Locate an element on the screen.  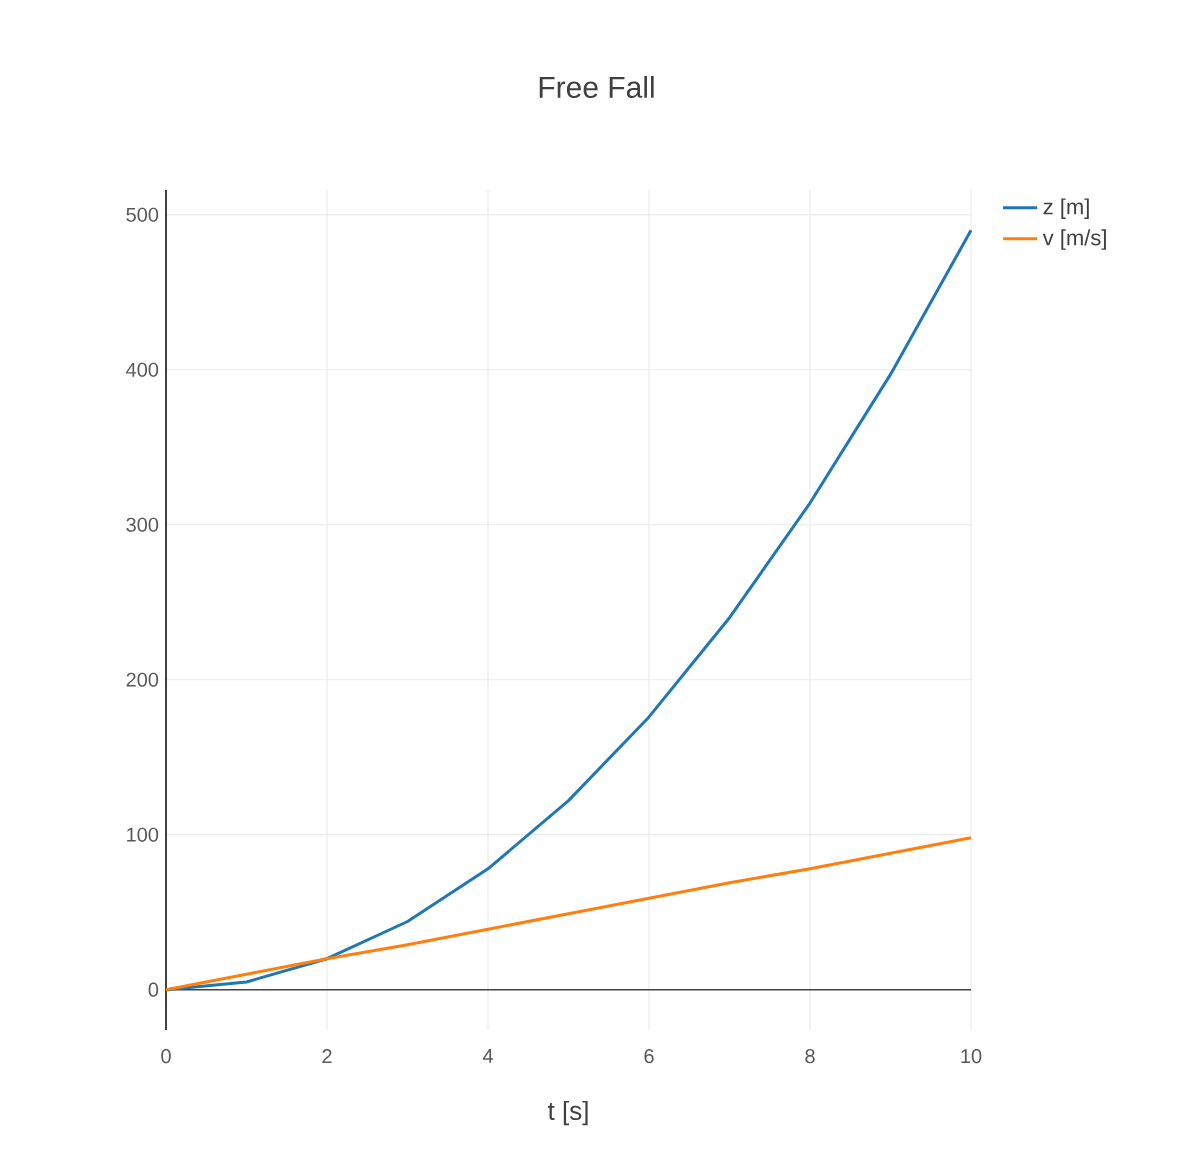
legend-label: v [m/s] is located at coordinates (1074, 239).